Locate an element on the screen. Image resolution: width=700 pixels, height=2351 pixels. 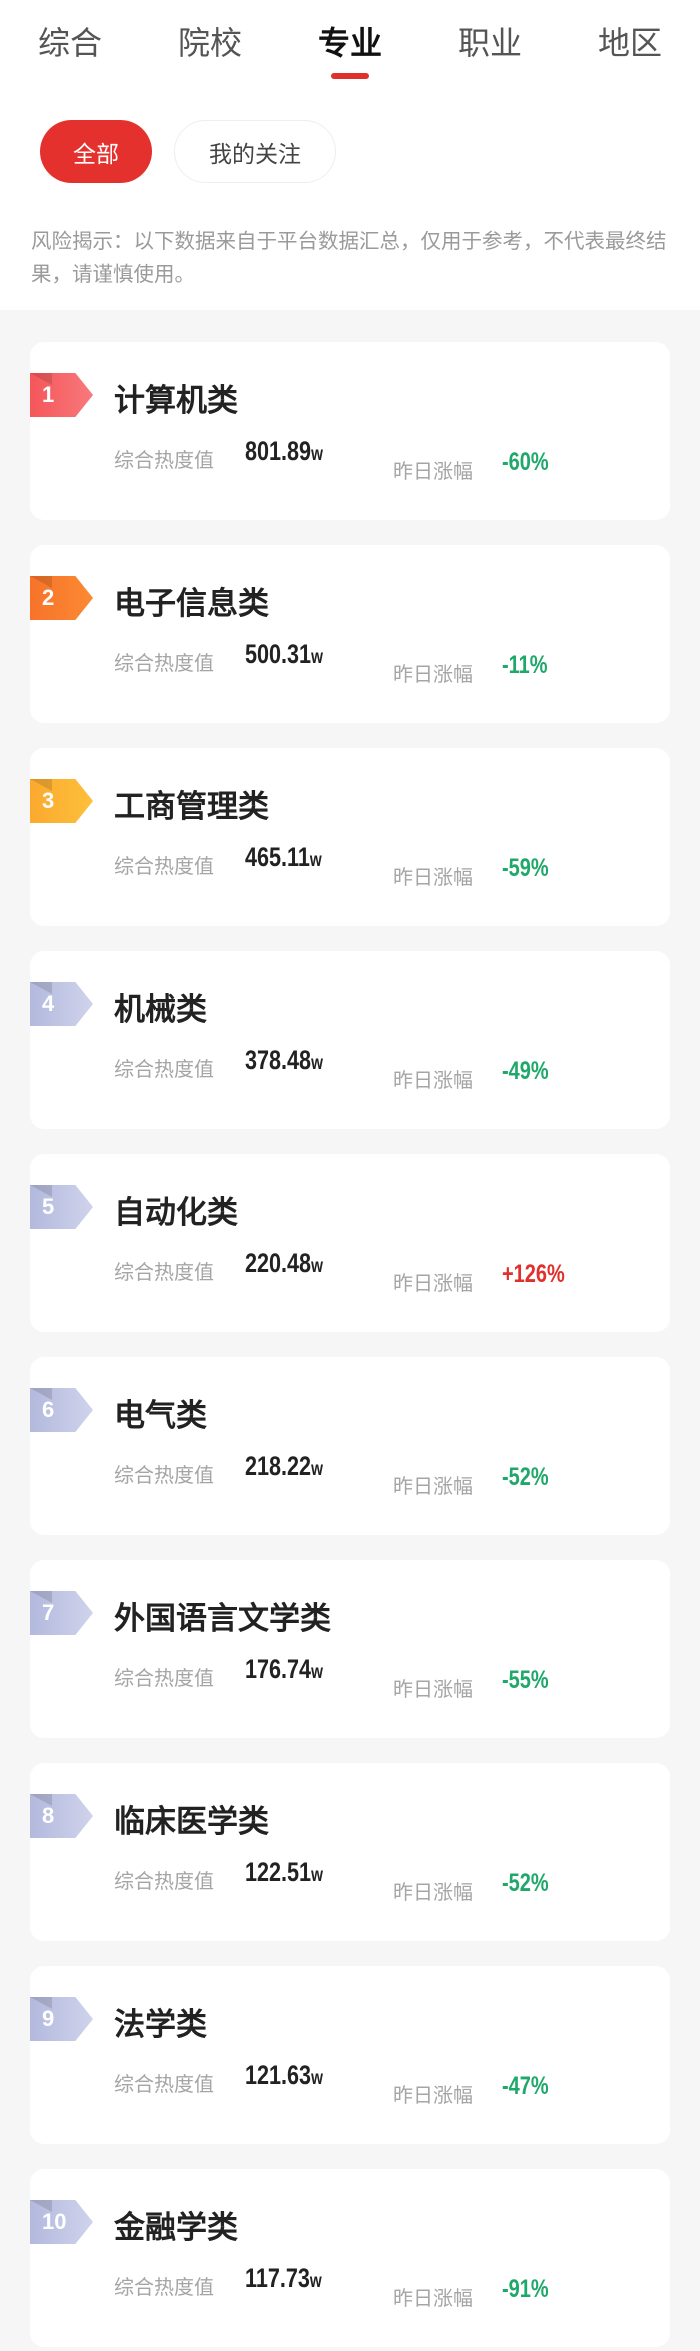
major-card: 8 临床医学类 综合热度值 122.51w 昨日涨幅 -52% is located at coordinates (350, 1852).